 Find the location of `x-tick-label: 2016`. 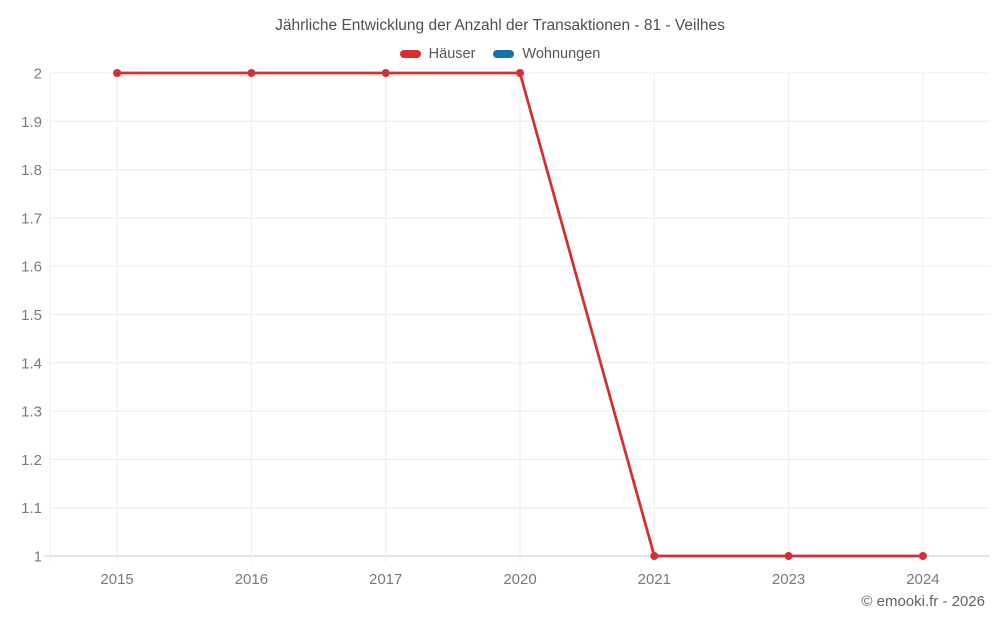

x-tick-label: 2016 is located at coordinates (251, 579).